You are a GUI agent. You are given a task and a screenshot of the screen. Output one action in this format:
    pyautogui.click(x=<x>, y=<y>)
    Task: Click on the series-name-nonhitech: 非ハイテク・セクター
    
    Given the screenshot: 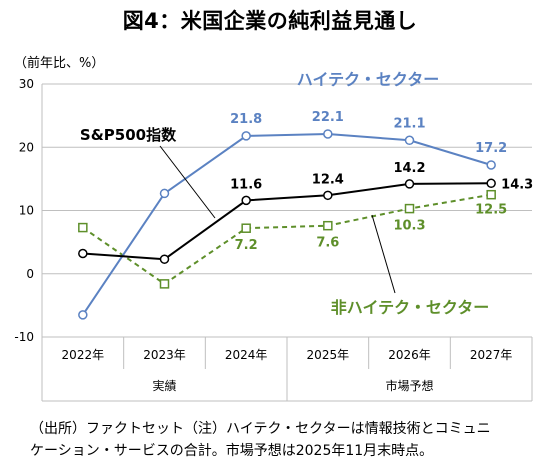 What is the action you would take?
    pyautogui.click(x=410, y=307)
    